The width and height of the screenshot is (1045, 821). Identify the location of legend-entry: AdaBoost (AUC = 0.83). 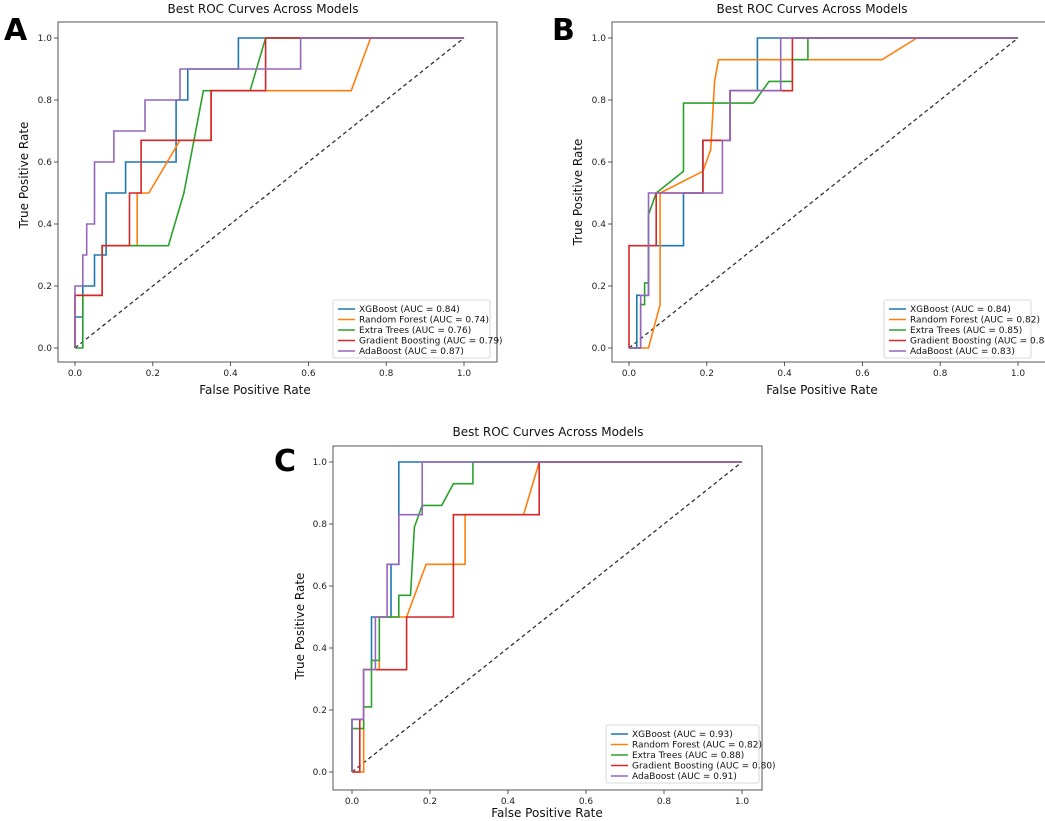
(962, 352).